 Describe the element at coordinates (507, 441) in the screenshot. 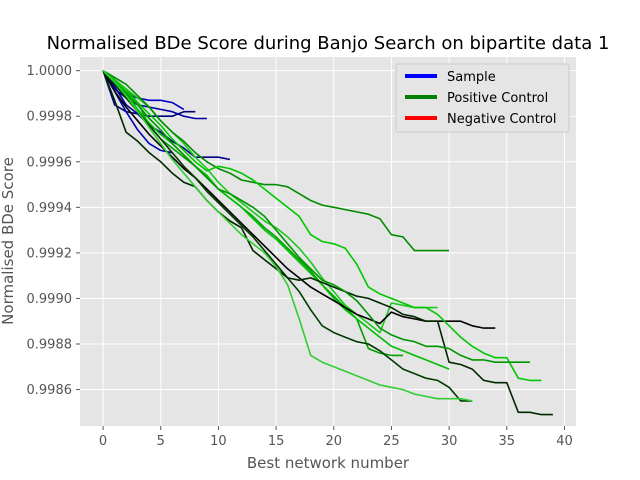

I see `x-tick-label: 35` at that location.